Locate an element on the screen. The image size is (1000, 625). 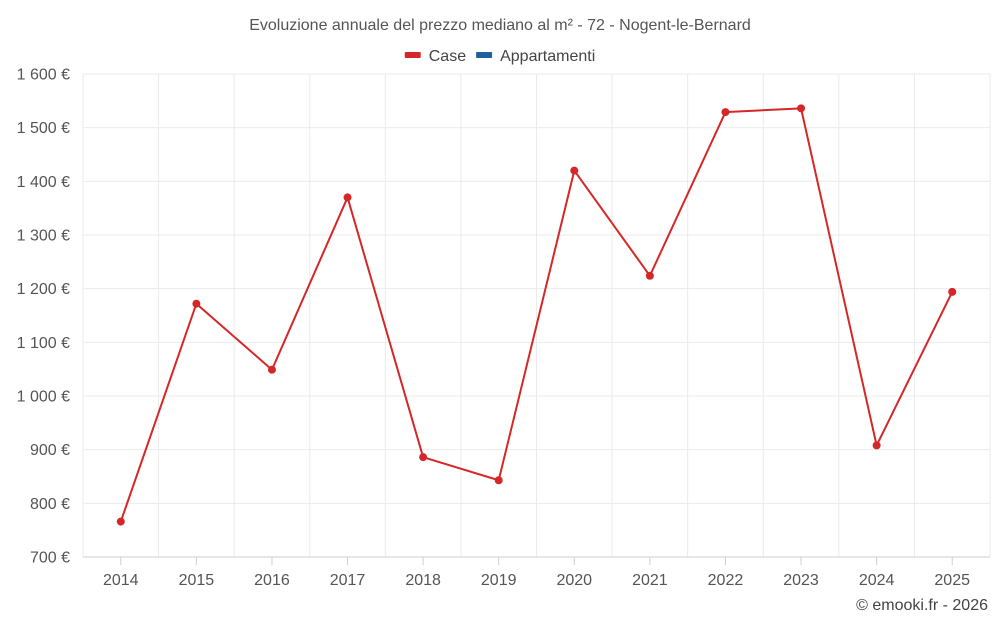
y-tick-label: 900 € is located at coordinates (50, 450).